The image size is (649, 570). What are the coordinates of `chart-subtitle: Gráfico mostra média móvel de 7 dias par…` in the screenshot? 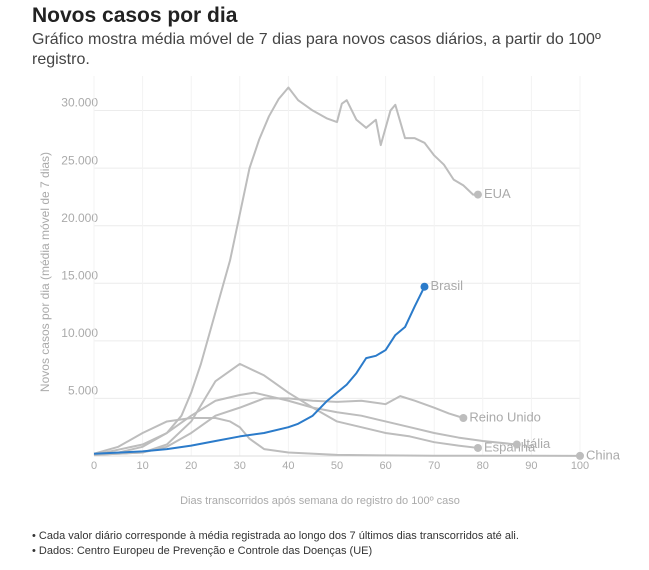 It's located at (316, 49).